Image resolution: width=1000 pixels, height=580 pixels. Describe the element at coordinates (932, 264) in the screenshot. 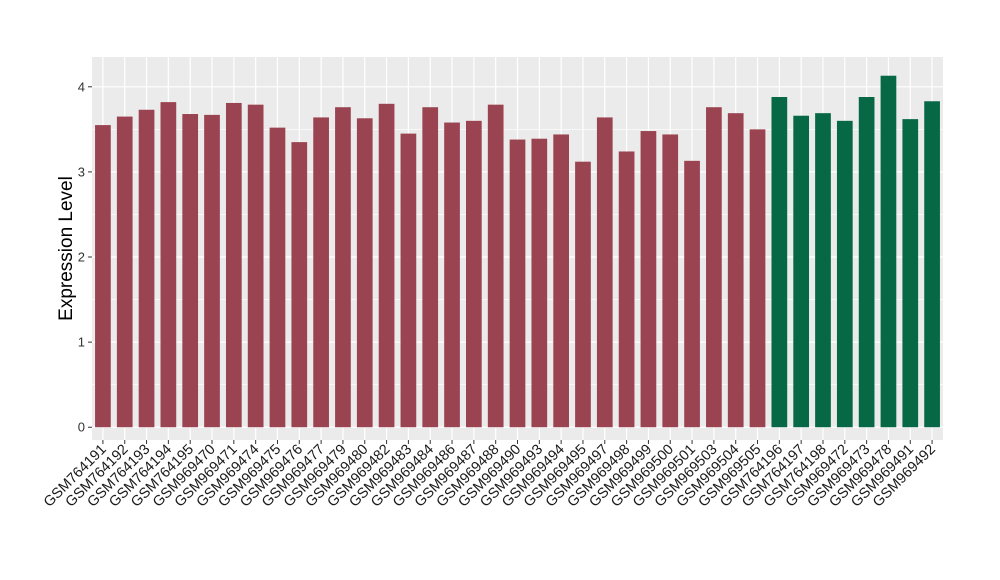

I see `bar-GSM969492` at that location.